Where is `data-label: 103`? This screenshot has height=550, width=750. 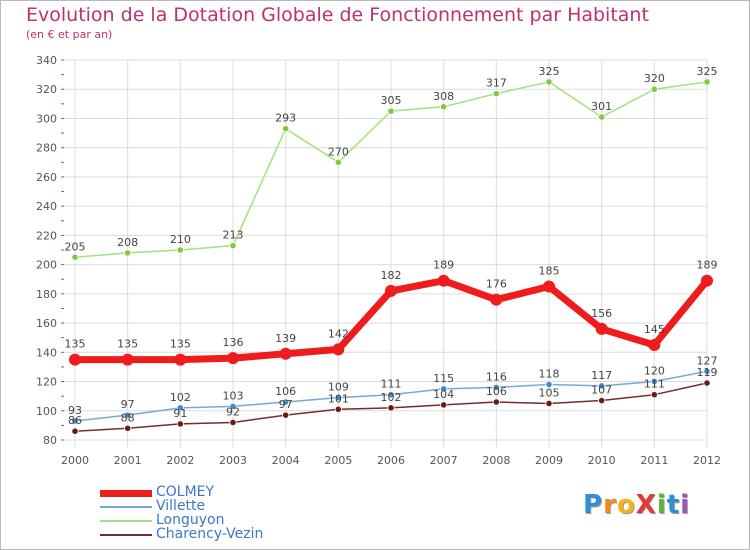
data-label: 103 is located at coordinates (233, 395).